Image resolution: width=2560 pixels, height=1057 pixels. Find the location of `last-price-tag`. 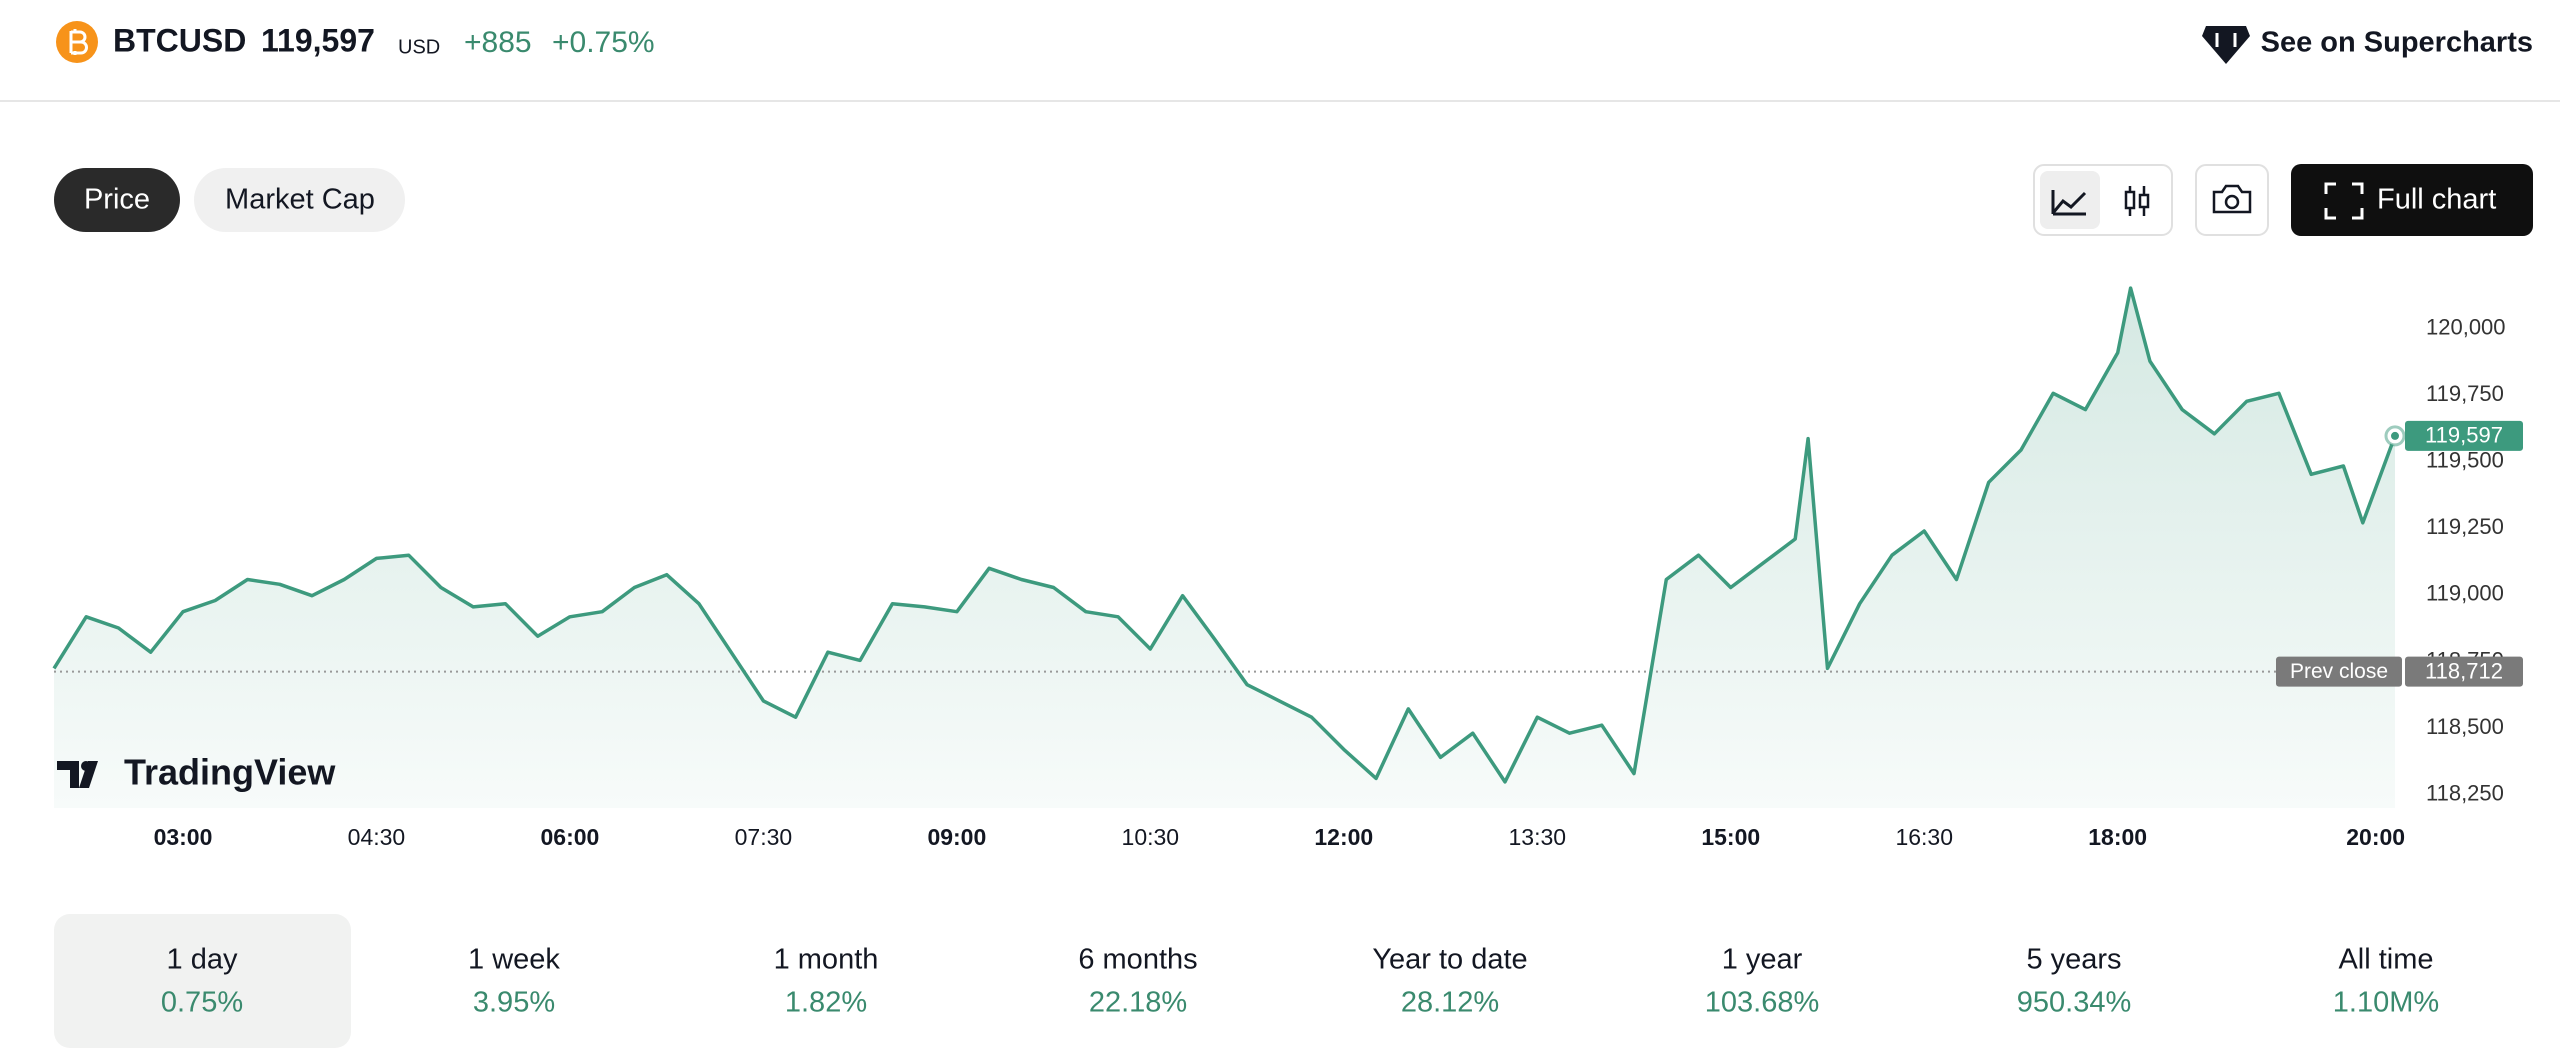

last-price-tag is located at coordinates (2464, 435).